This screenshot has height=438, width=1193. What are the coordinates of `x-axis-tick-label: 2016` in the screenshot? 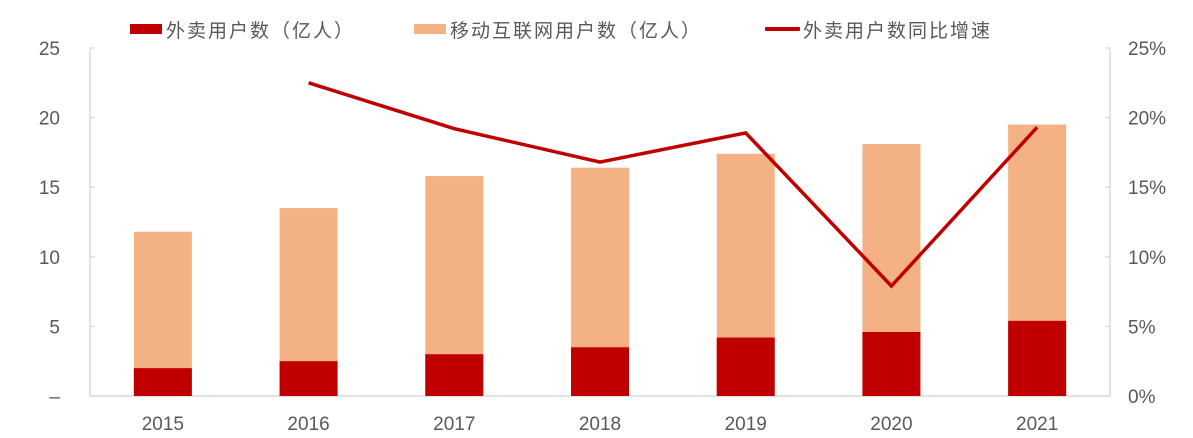 It's located at (308, 424).